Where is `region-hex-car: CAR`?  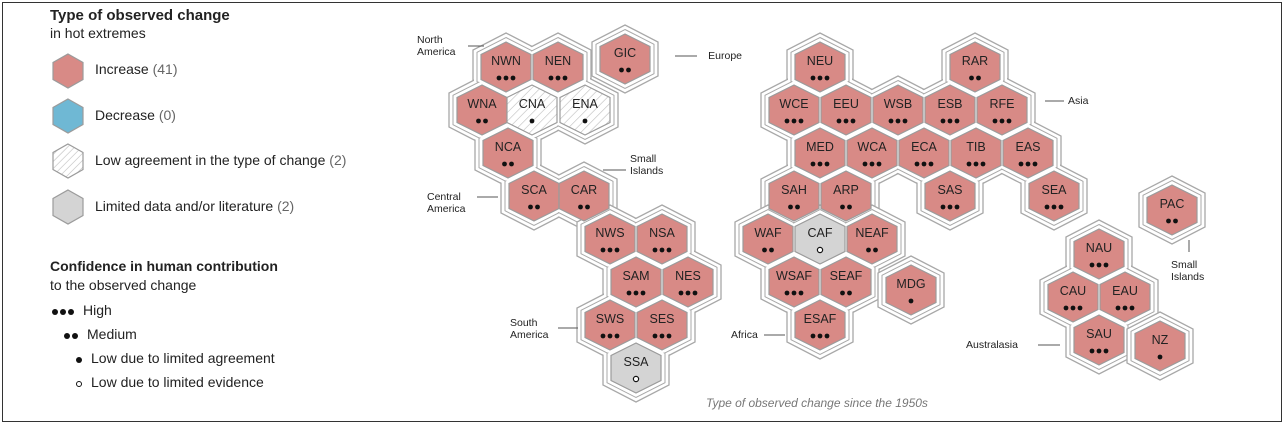 region-hex-car: CAR is located at coordinates (584, 196).